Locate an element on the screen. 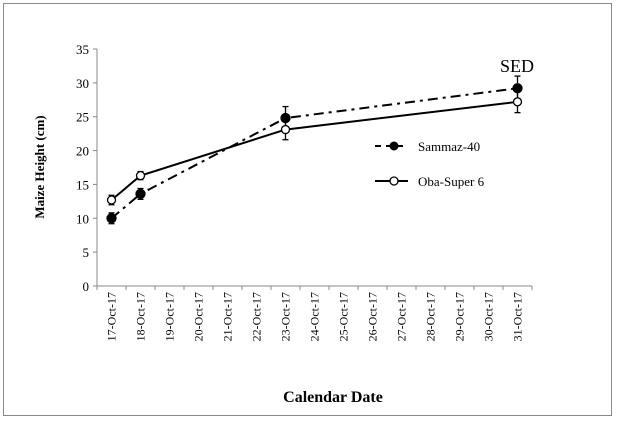  y-tick-label: 30 is located at coordinates (82, 83).